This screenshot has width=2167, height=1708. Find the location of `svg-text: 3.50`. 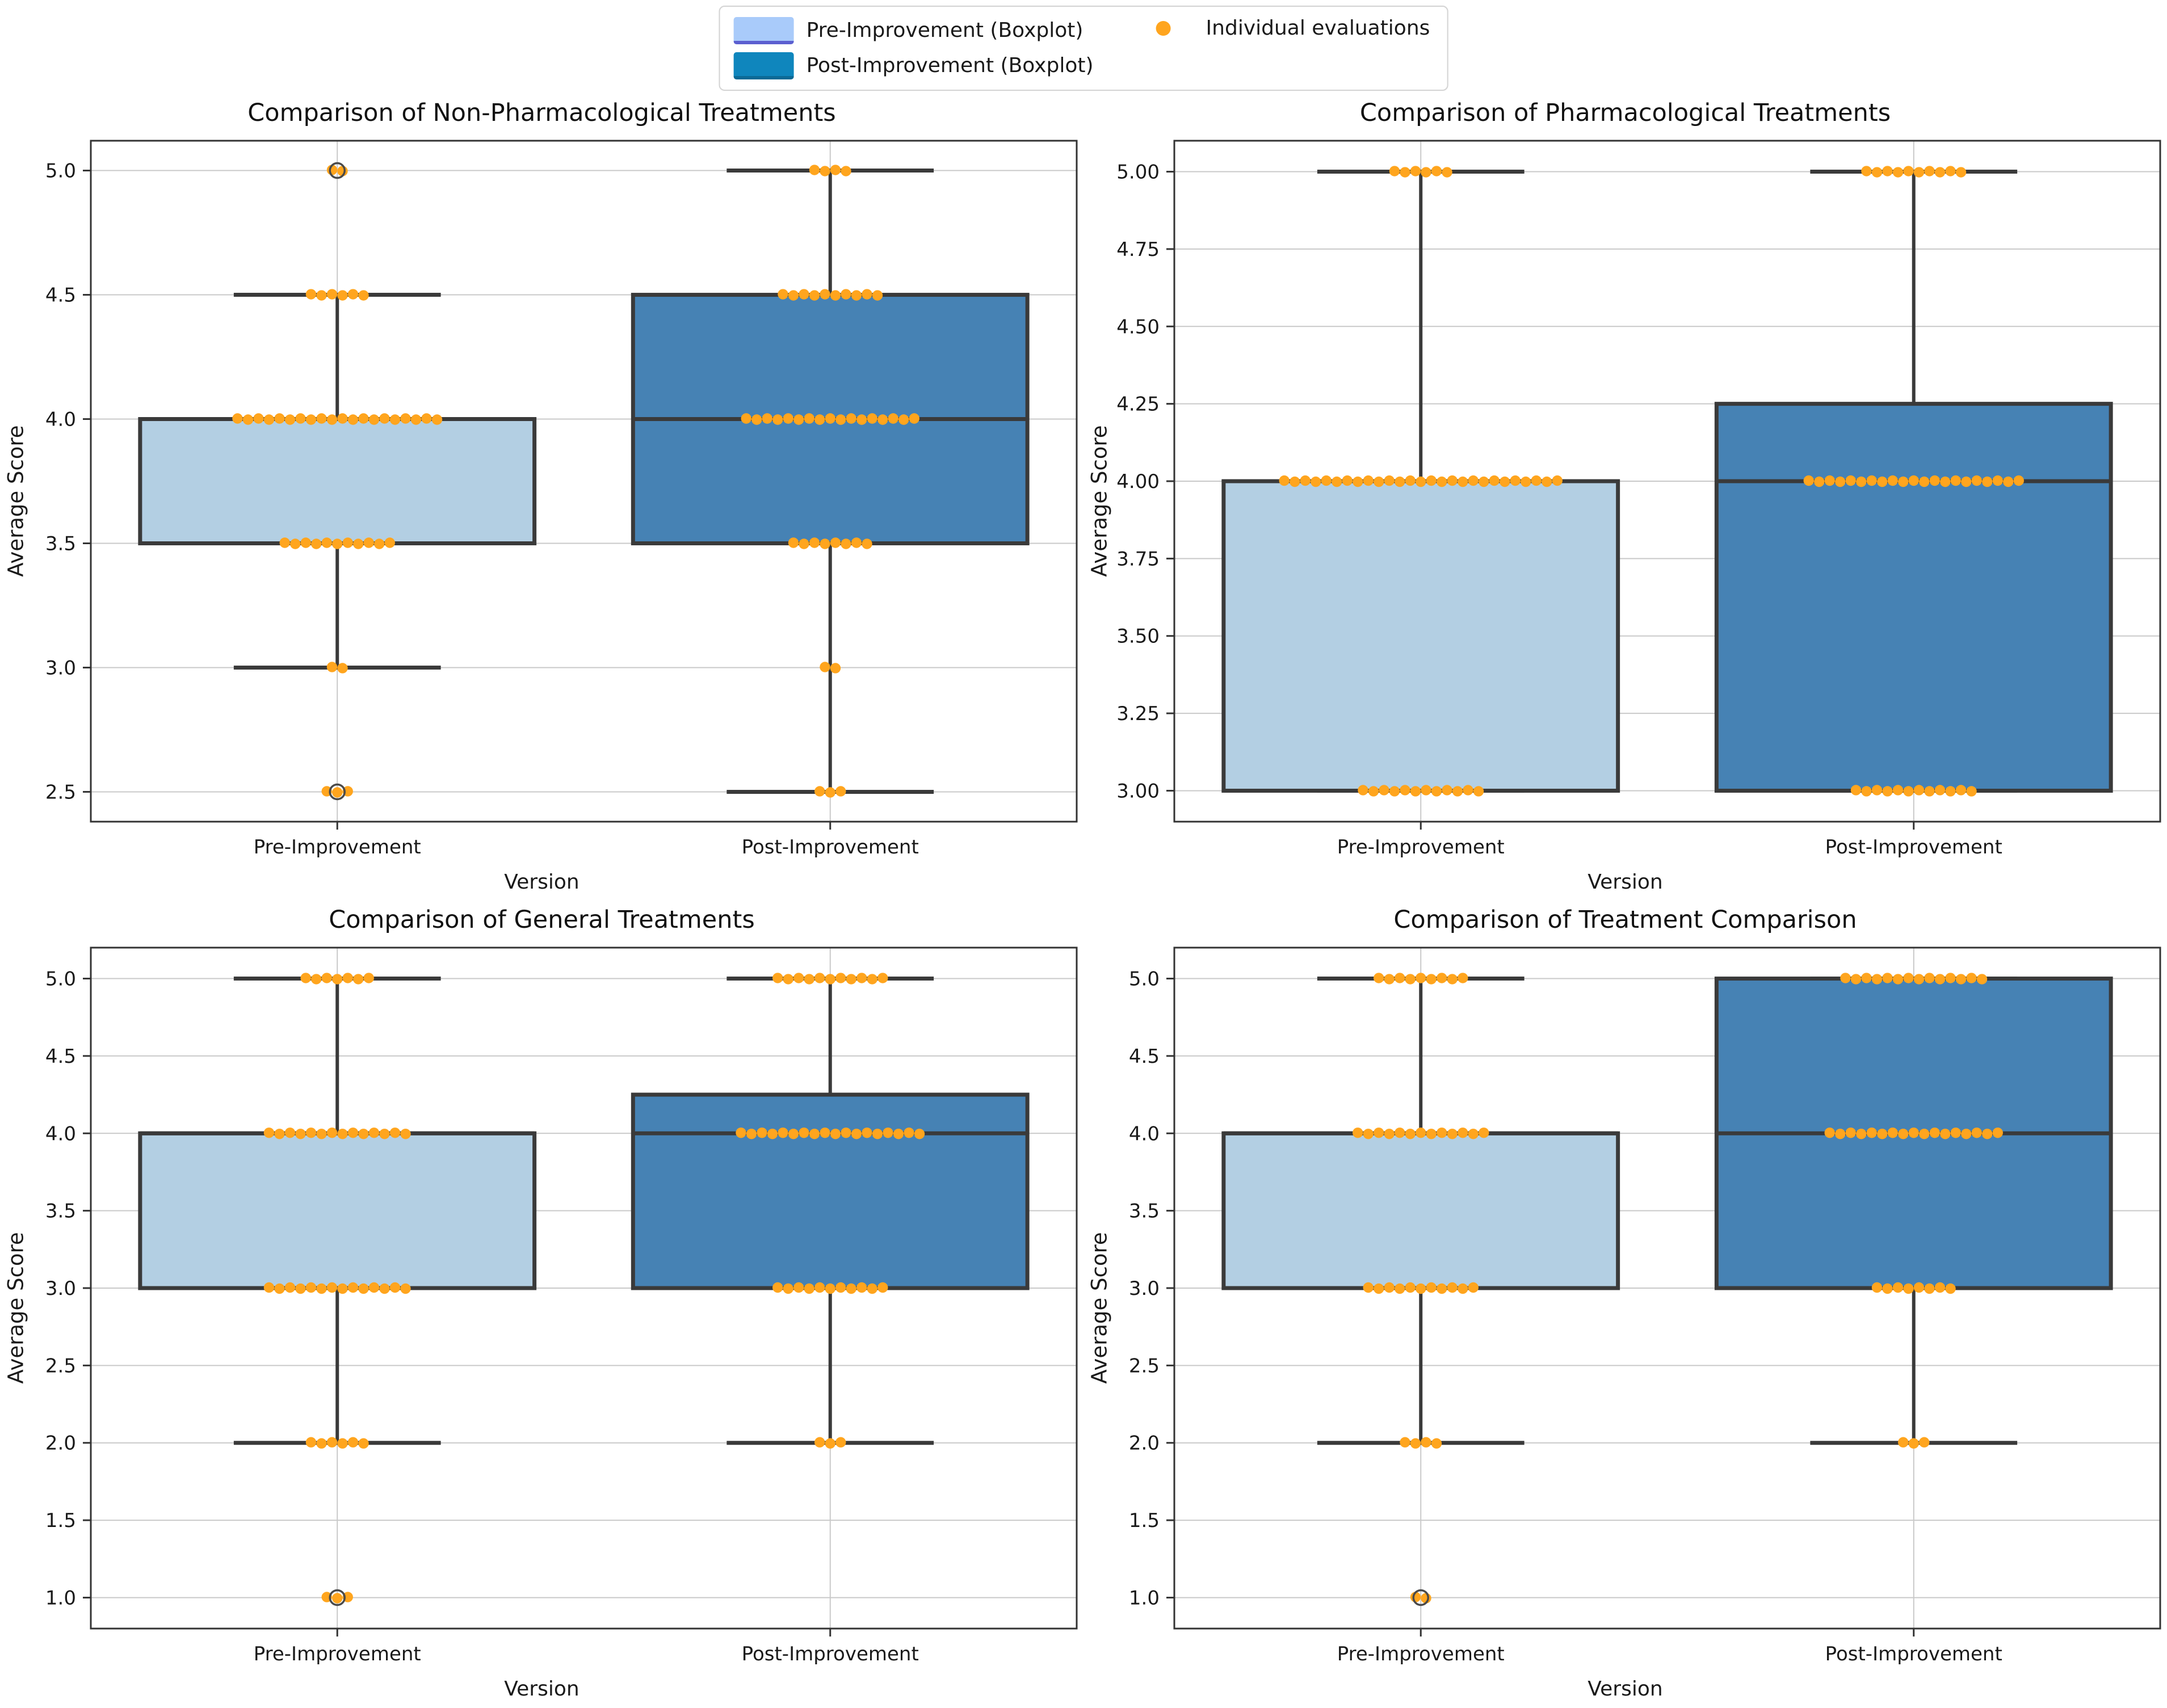

svg-text: 3.50 is located at coordinates (1138, 636).